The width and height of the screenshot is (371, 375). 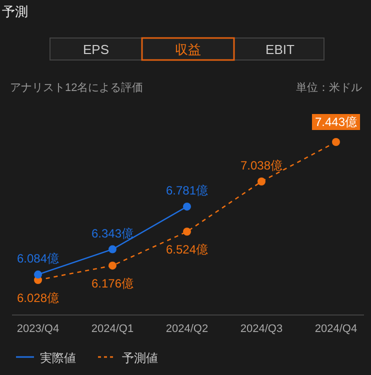 What do you see at coordinates (187, 191) in the screenshot?
I see `data-label: 6.781億` at bounding box center [187, 191].